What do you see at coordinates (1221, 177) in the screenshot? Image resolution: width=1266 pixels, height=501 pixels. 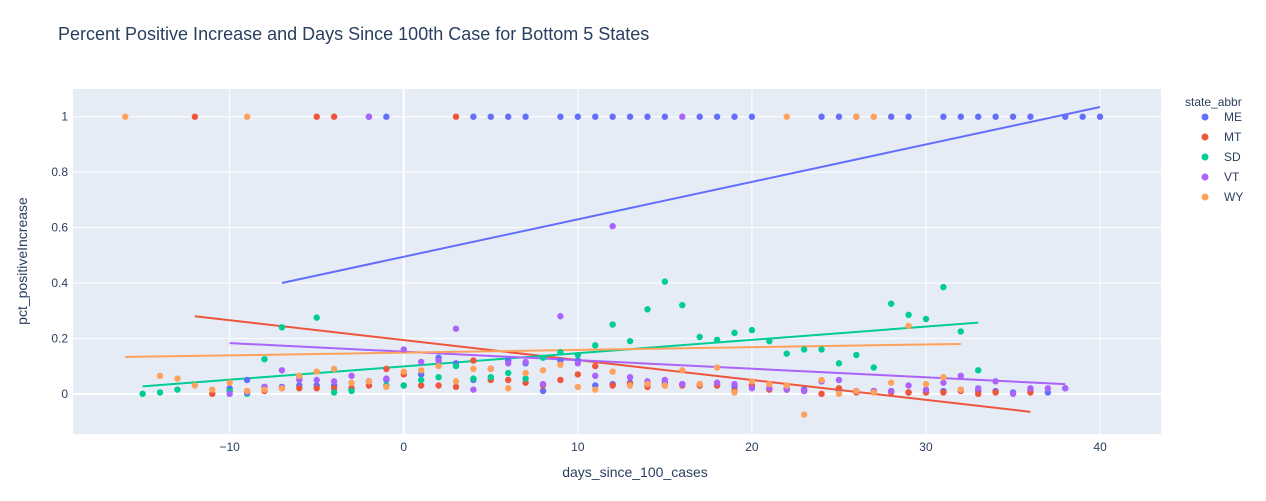 I see `legend-item-vt: VT` at bounding box center [1221, 177].